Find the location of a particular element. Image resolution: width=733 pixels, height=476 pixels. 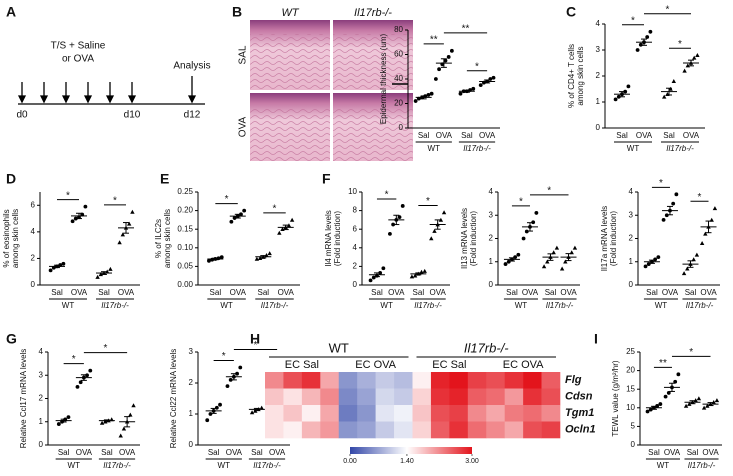

panel-letter: C is located at coordinates (571, 12).